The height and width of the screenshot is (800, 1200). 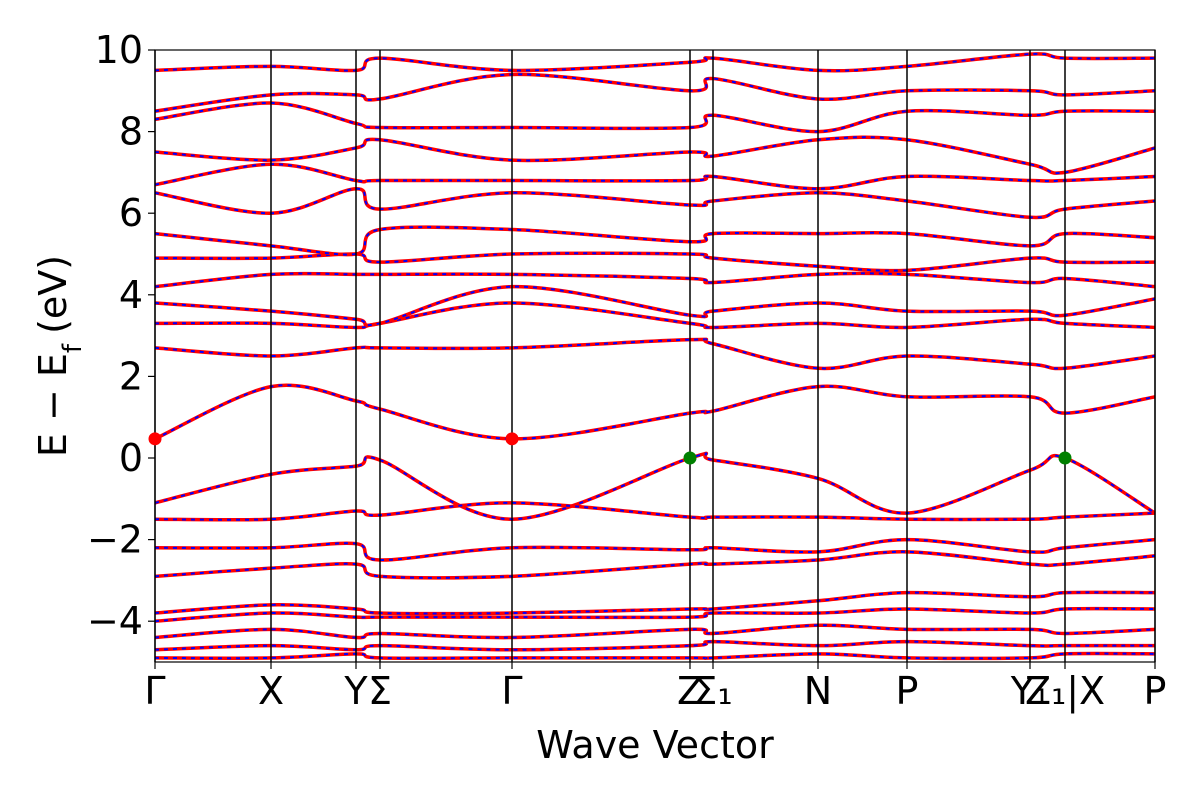 I want to click on y-label-sub: f, so click(x=73, y=348).